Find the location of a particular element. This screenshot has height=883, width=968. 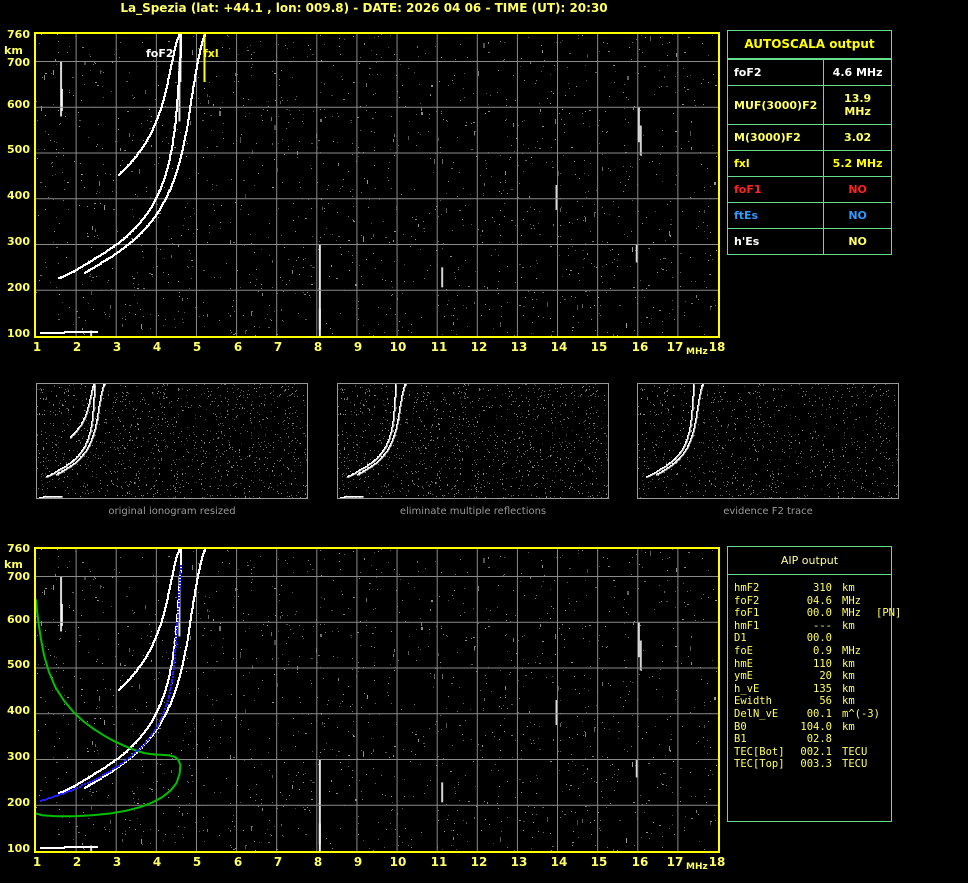

thumbnail-evidence-f2-trace is located at coordinates (768, 441).